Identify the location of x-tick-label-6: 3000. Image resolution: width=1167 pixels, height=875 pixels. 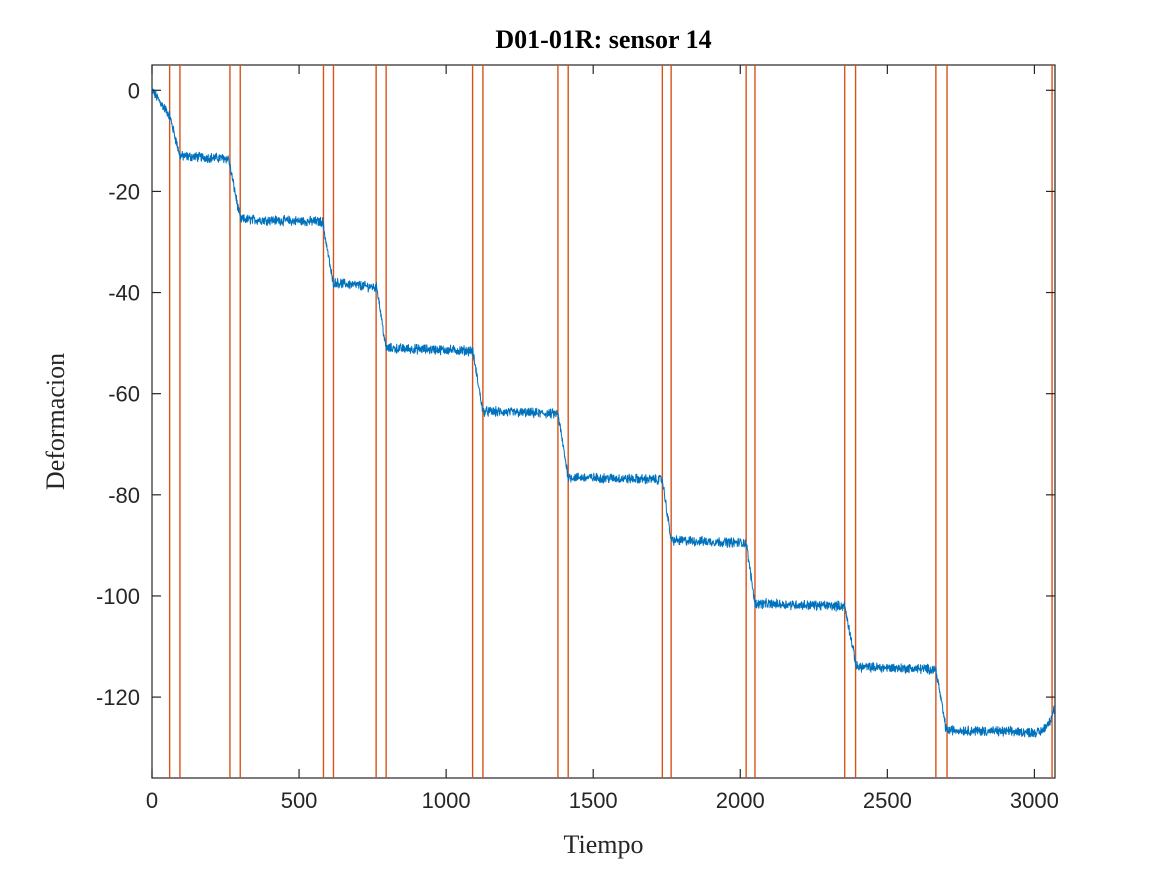
(1034, 800).